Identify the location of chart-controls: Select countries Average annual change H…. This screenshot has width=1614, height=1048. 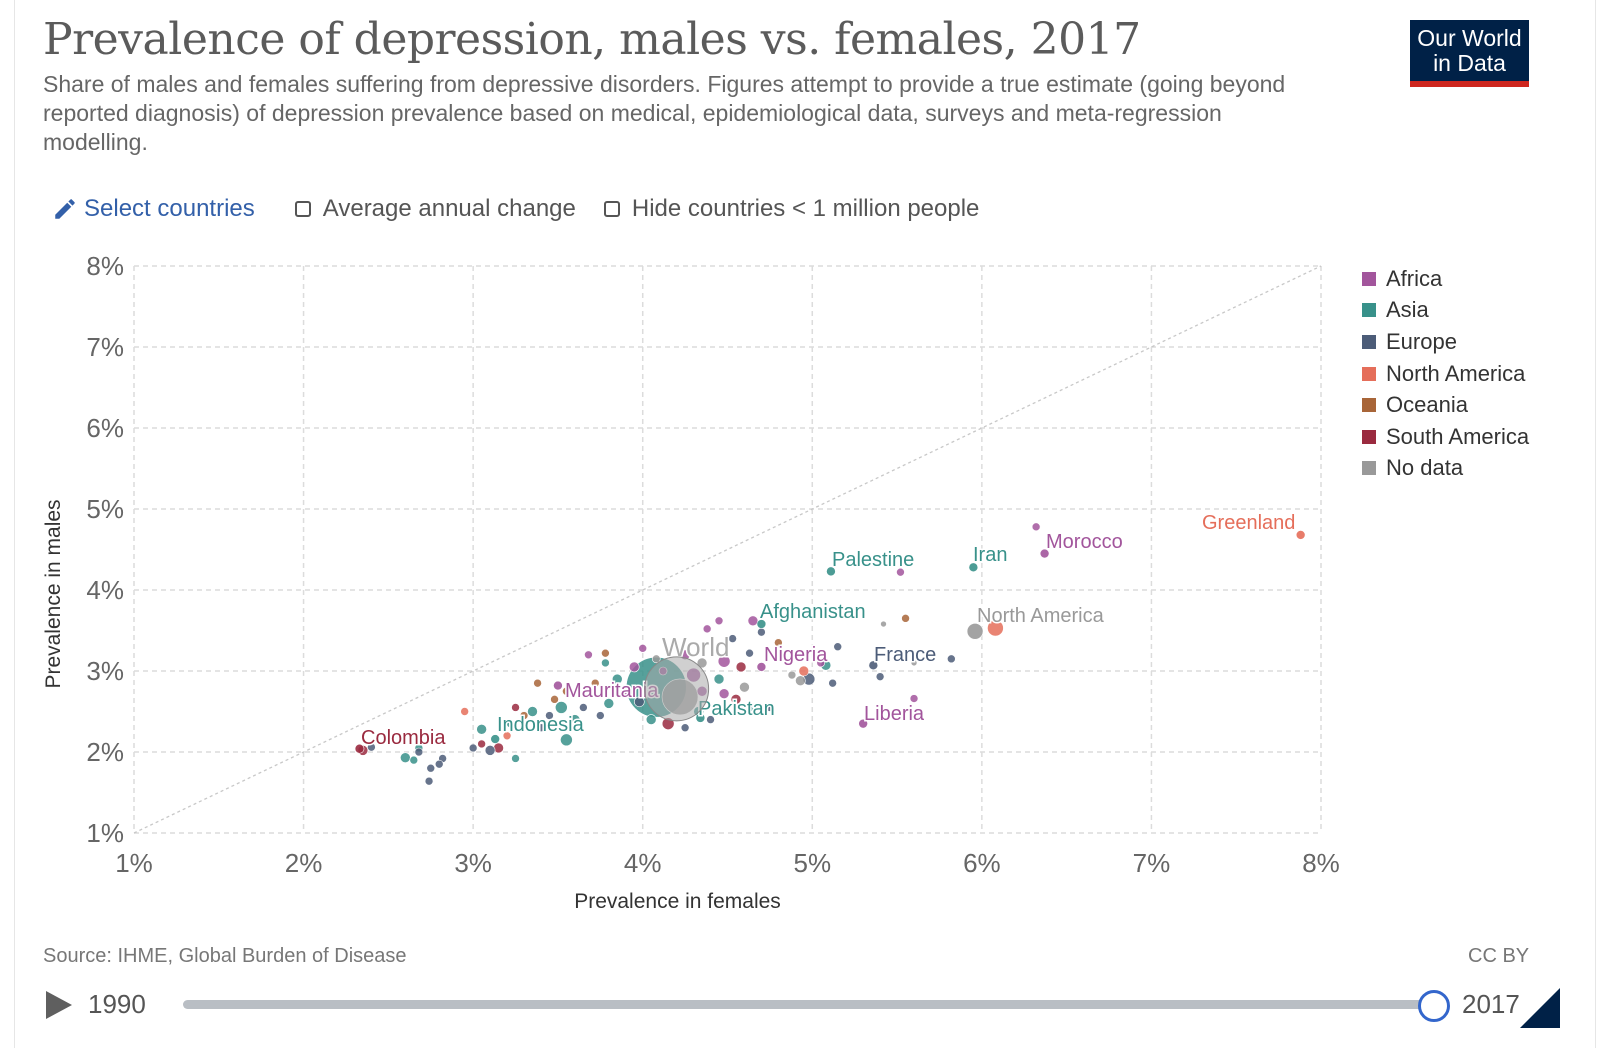
(529, 209).